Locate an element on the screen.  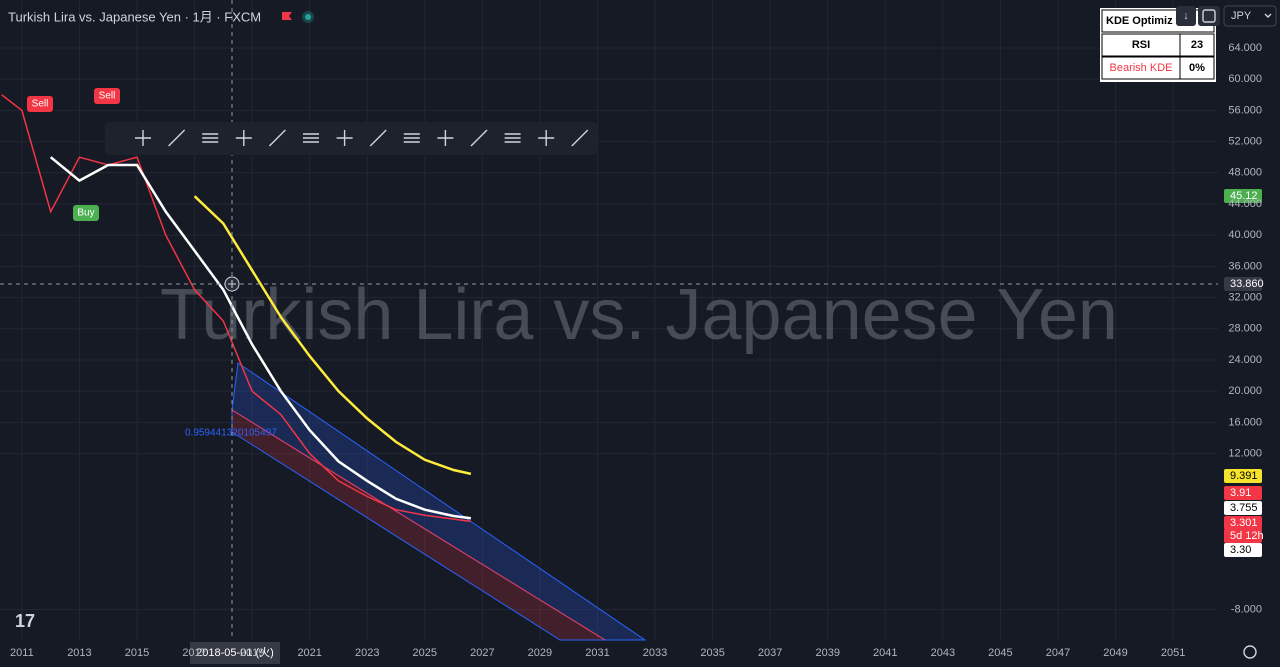
x-tick-label: 2039 is located at coordinates (827, 653).